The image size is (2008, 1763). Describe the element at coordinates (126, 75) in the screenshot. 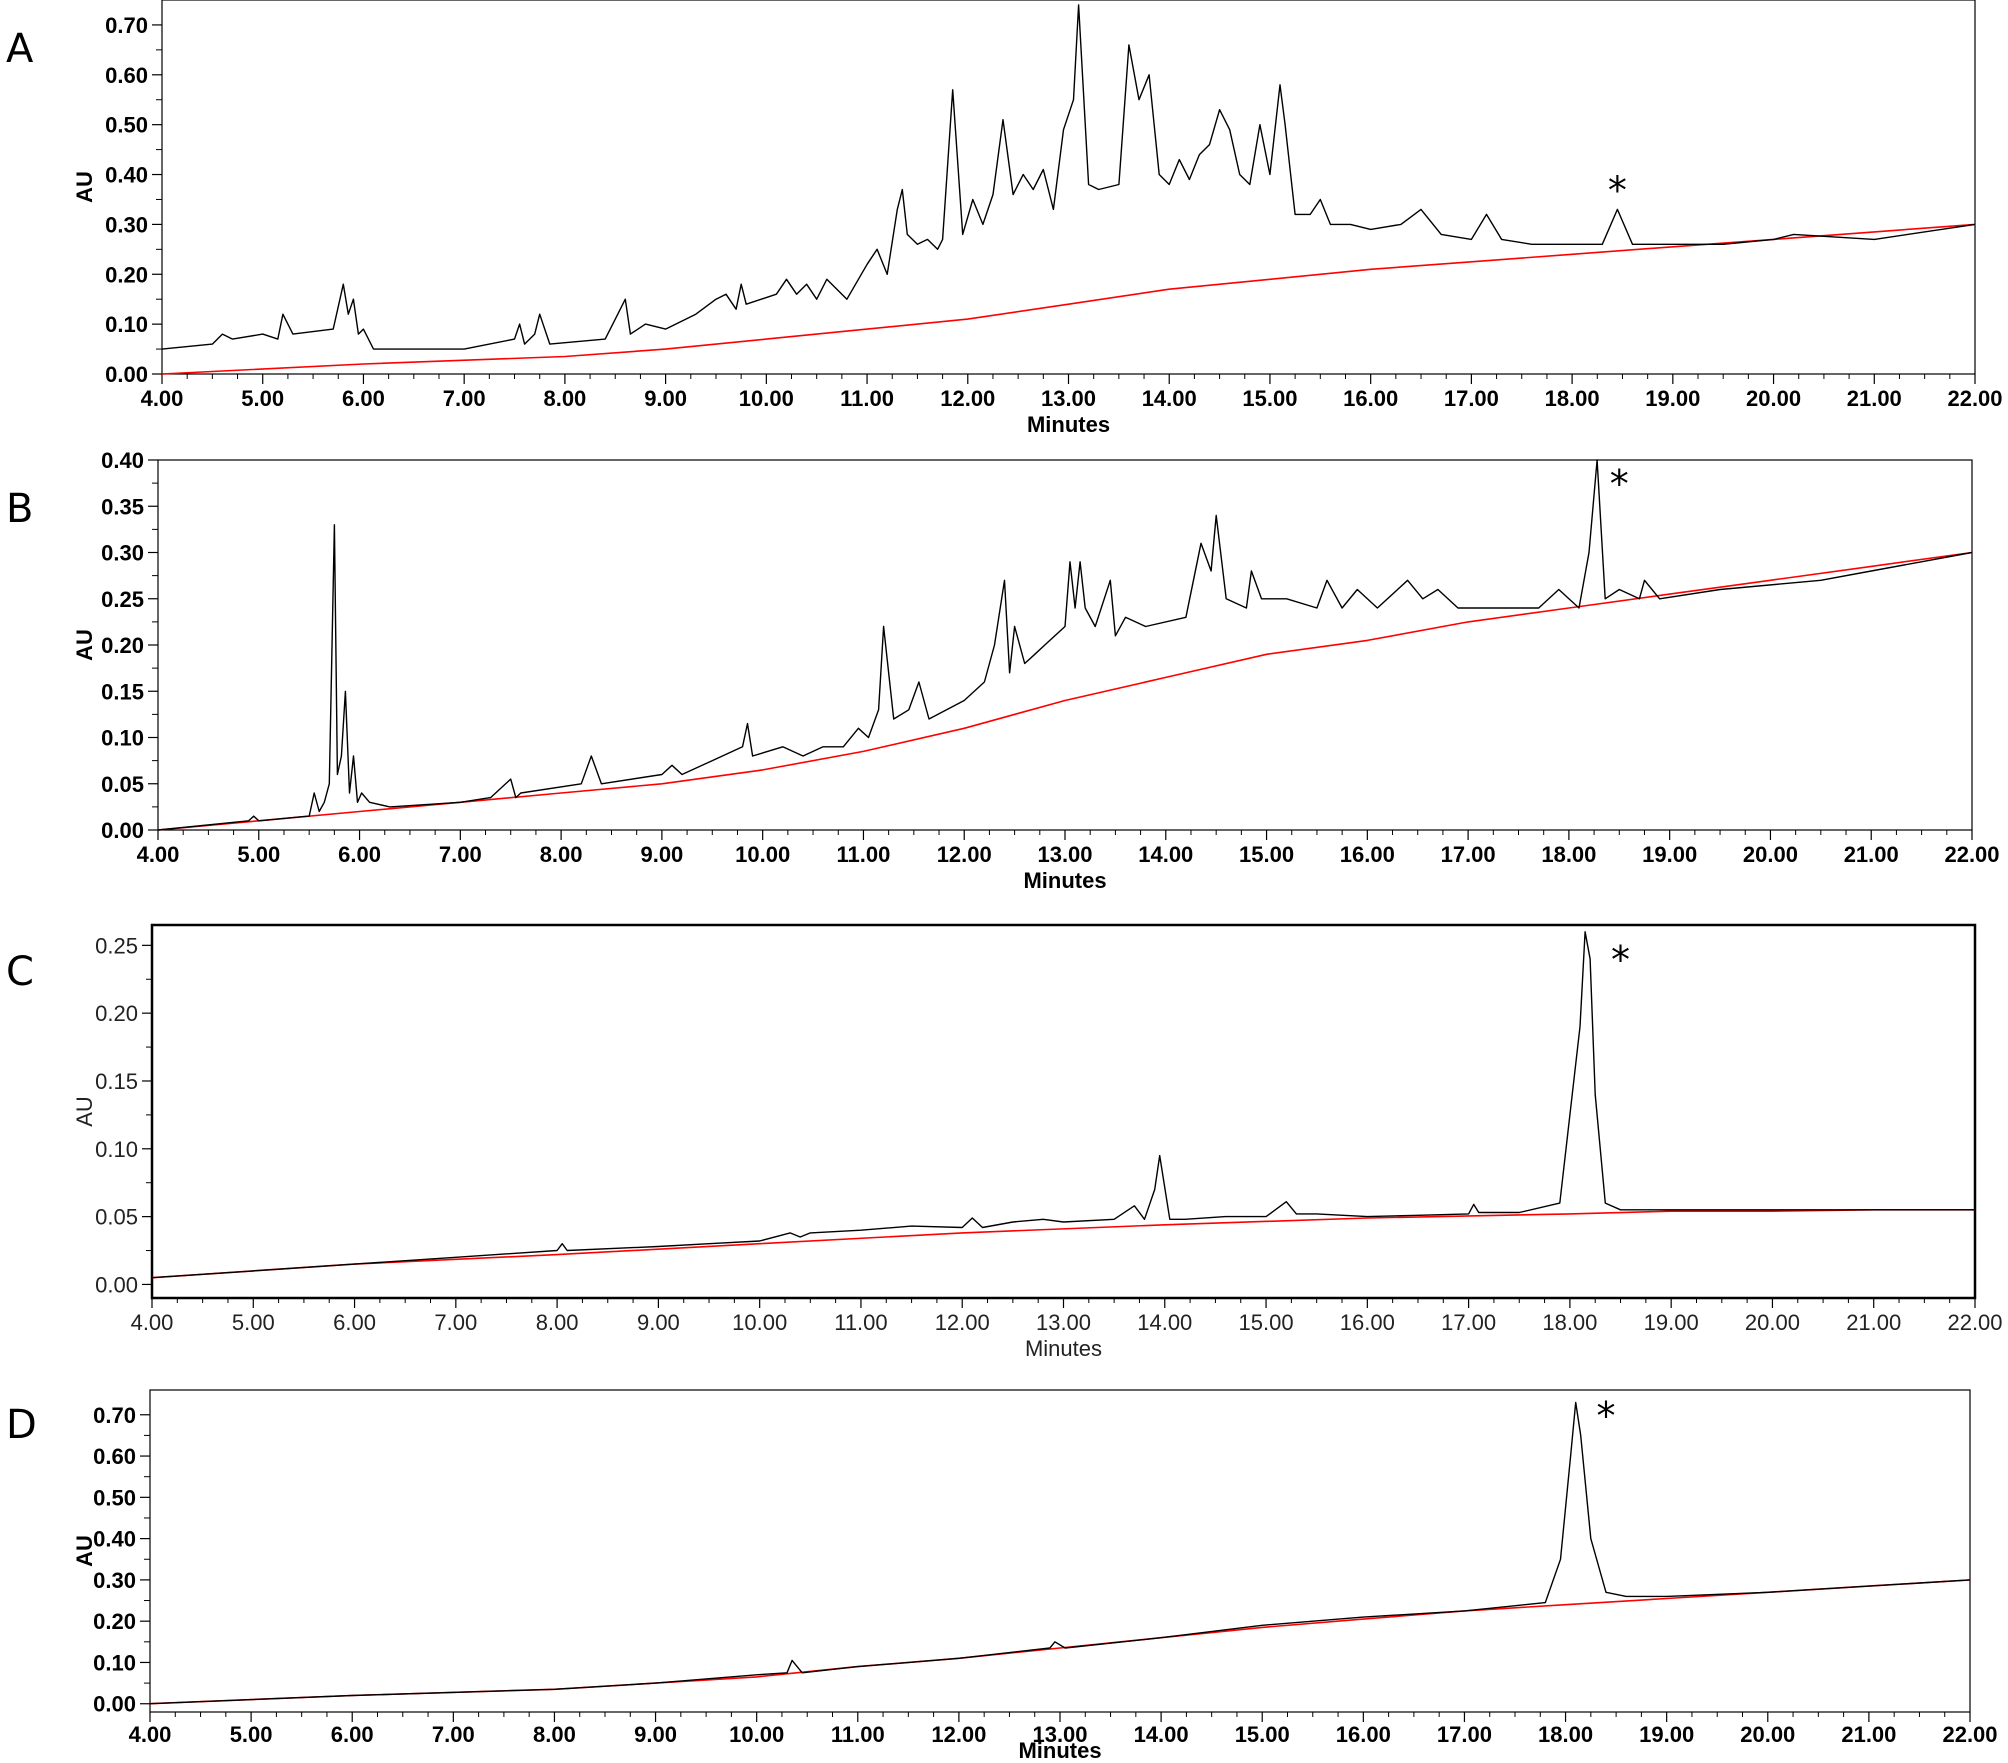

I see `y-tick-label: 0.60` at that location.